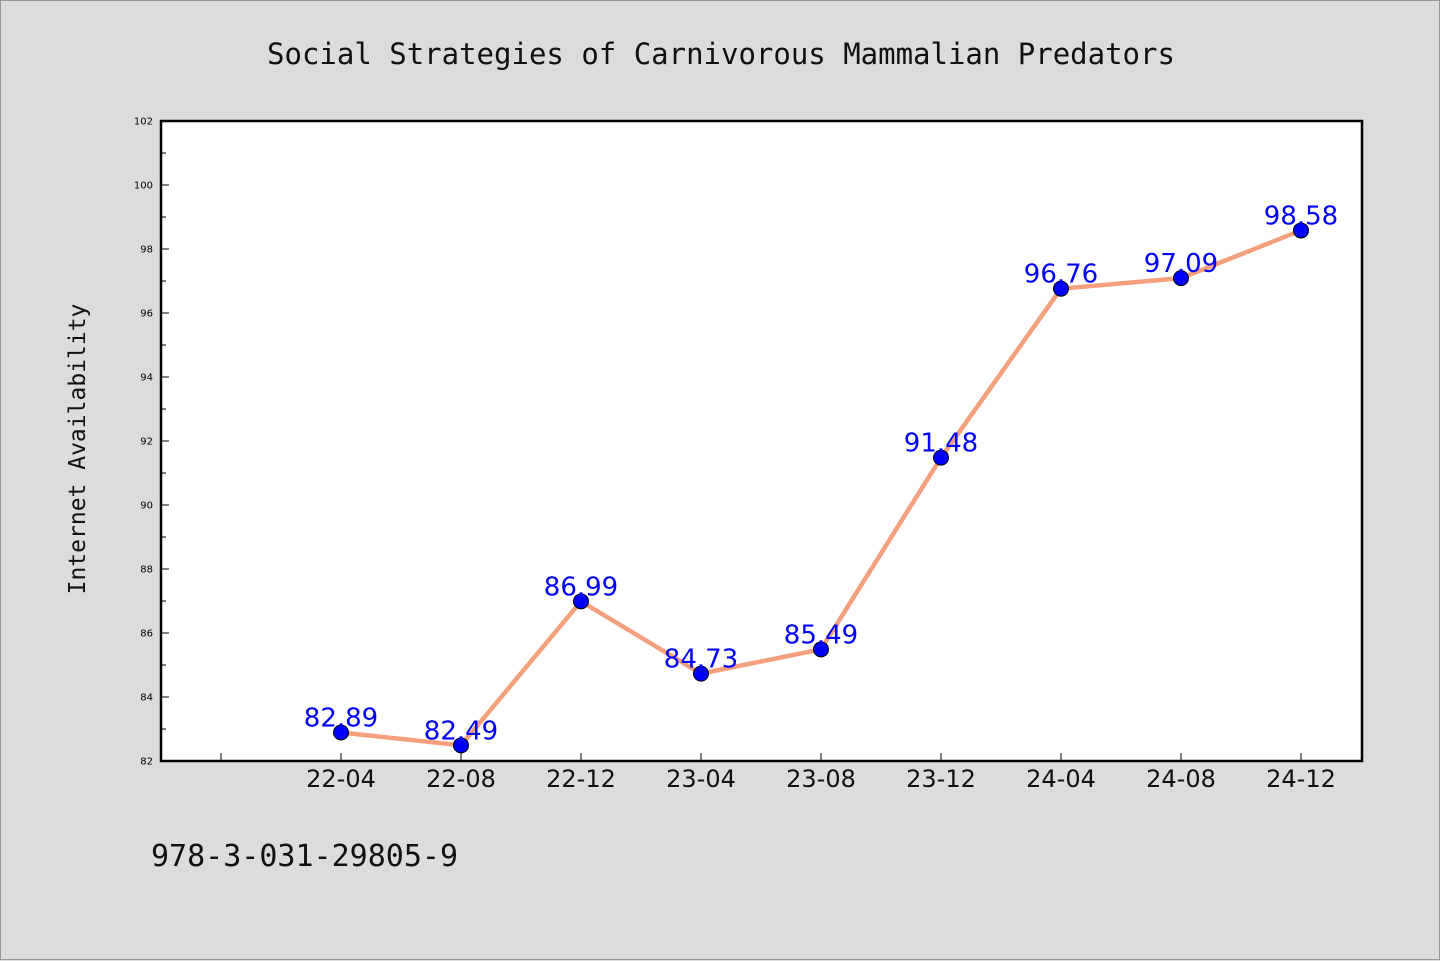  What do you see at coordinates (461, 731) in the screenshot?
I see `data-label: 82.49` at bounding box center [461, 731].